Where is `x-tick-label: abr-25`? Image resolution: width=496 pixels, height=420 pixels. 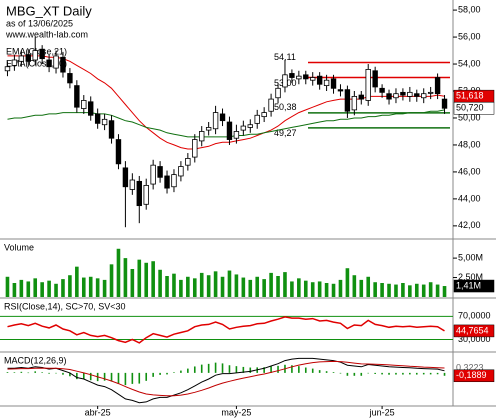 x-tick-label: abr-25 is located at coordinates (98, 412).